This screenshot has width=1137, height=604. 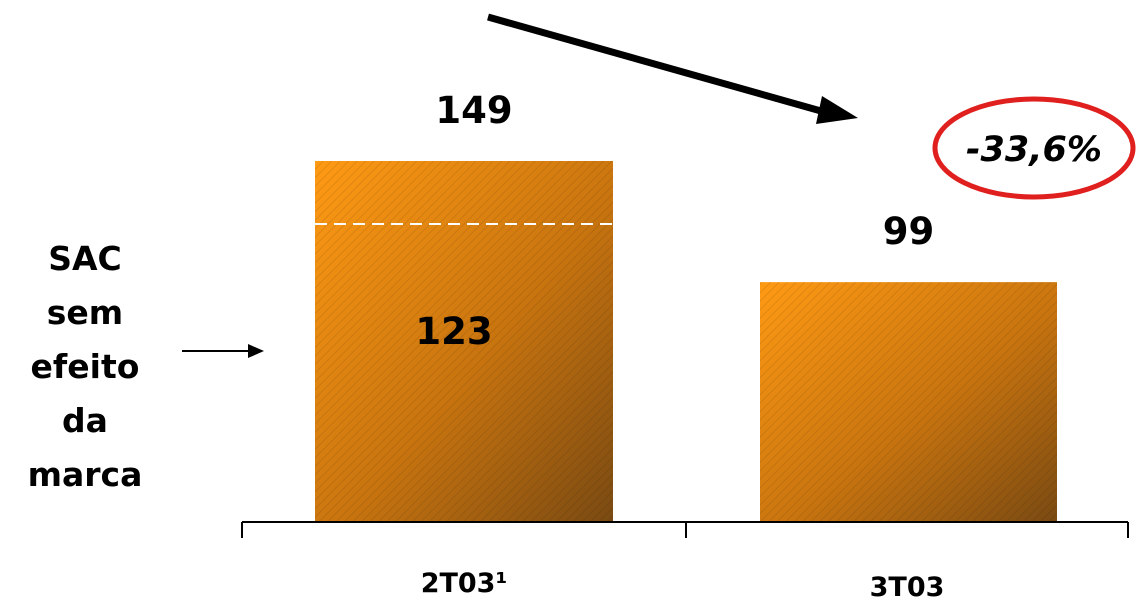 I want to click on change-annotation-label: -33,6%, so click(x=1034, y=150).